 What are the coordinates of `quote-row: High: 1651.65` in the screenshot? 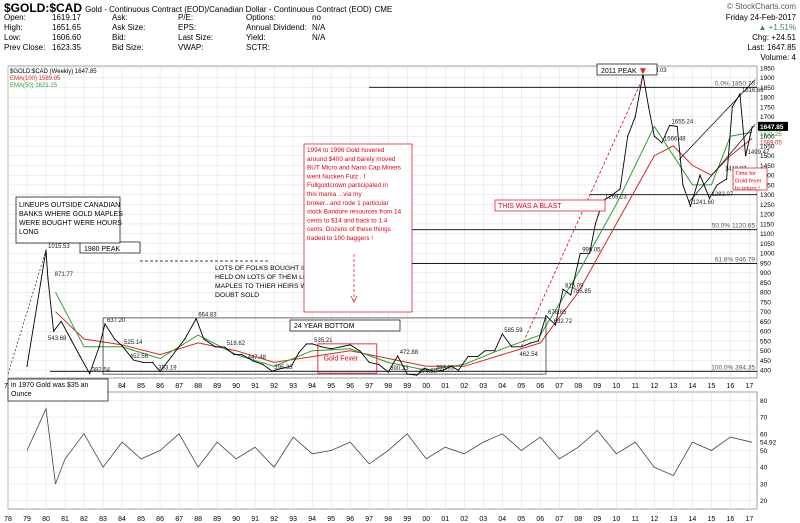 It's located at (42, 27).